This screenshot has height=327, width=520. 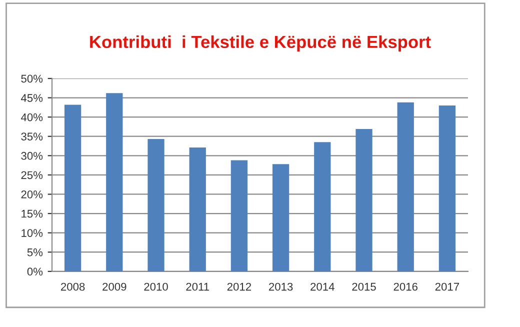 What do you see at coordinates (32, 194) in the screenshot?
I see `y-tick-label: 20%` at bounding box center [32, 194].